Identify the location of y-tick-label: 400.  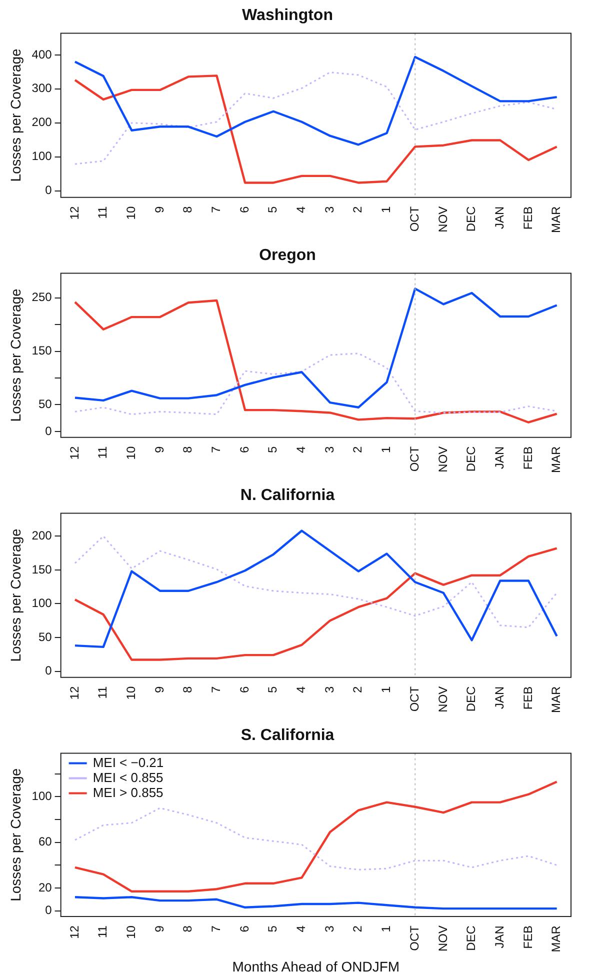
(42, 54).